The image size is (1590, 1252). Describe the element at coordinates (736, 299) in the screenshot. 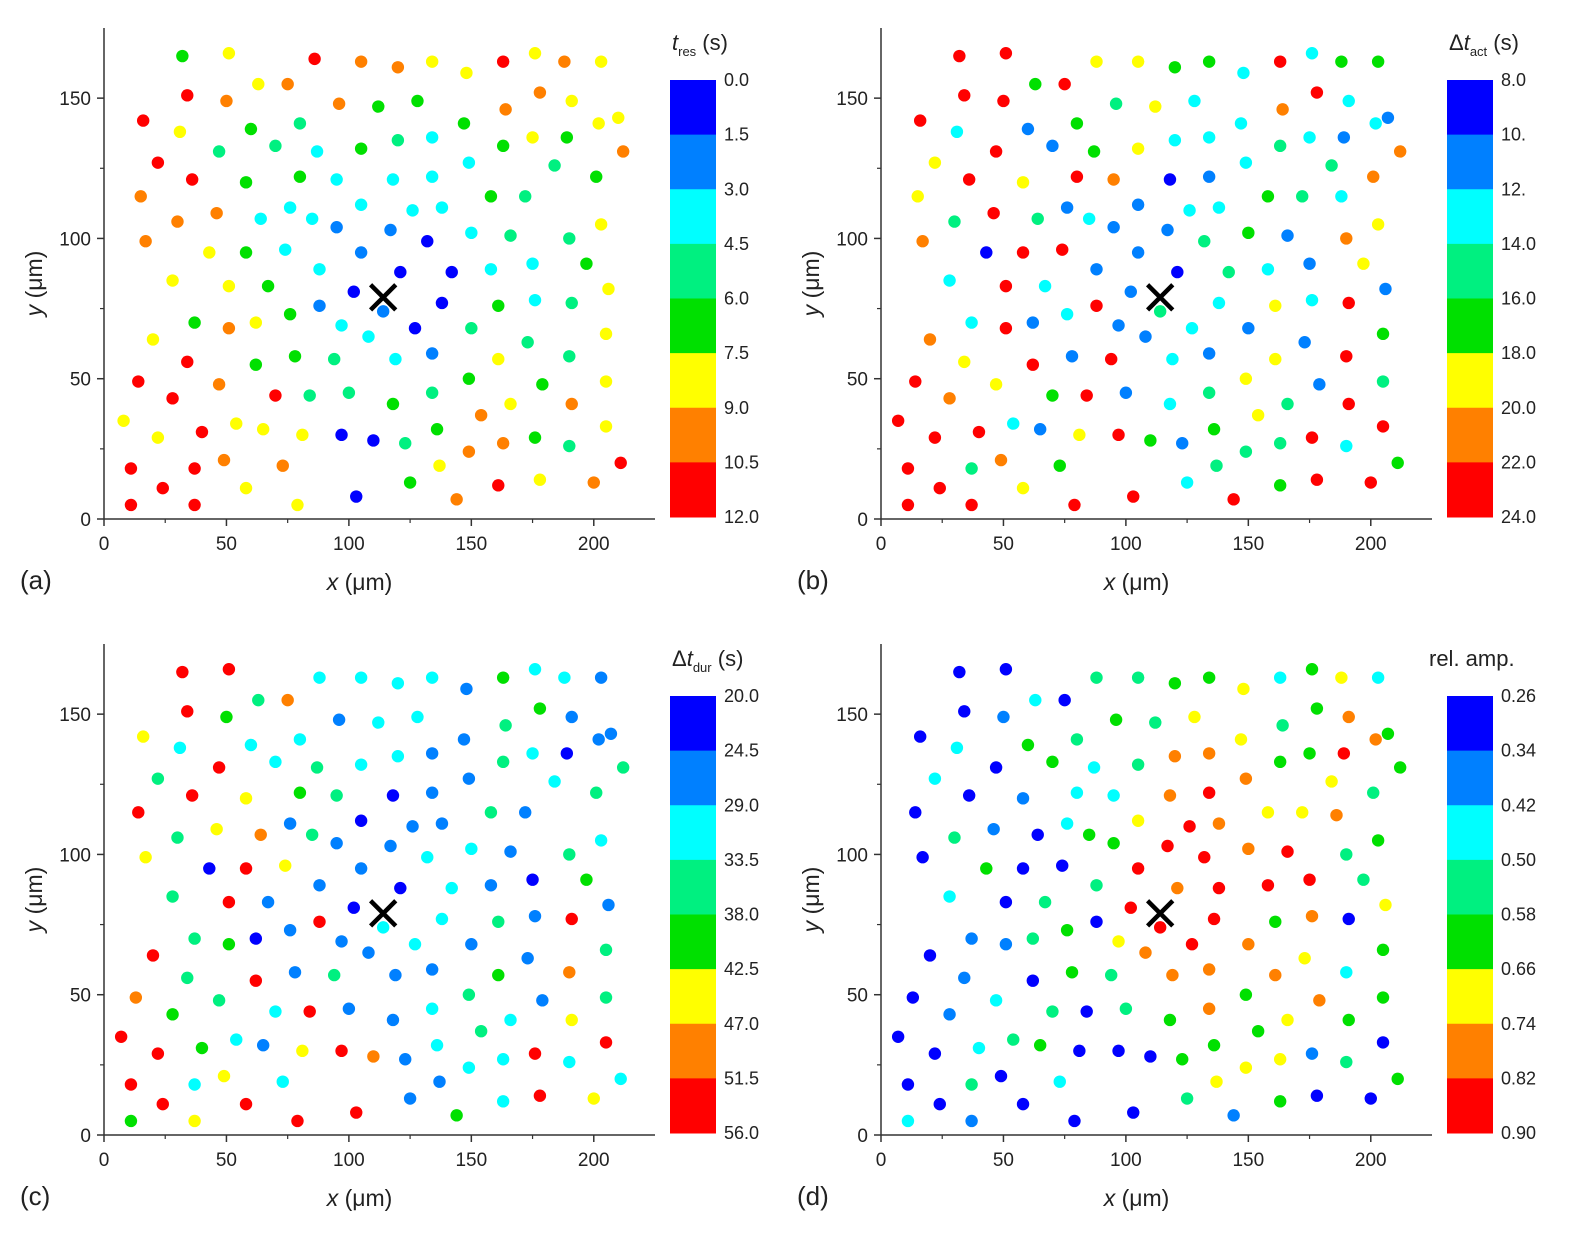

I see `colorbar-label: 6.0` at that location.